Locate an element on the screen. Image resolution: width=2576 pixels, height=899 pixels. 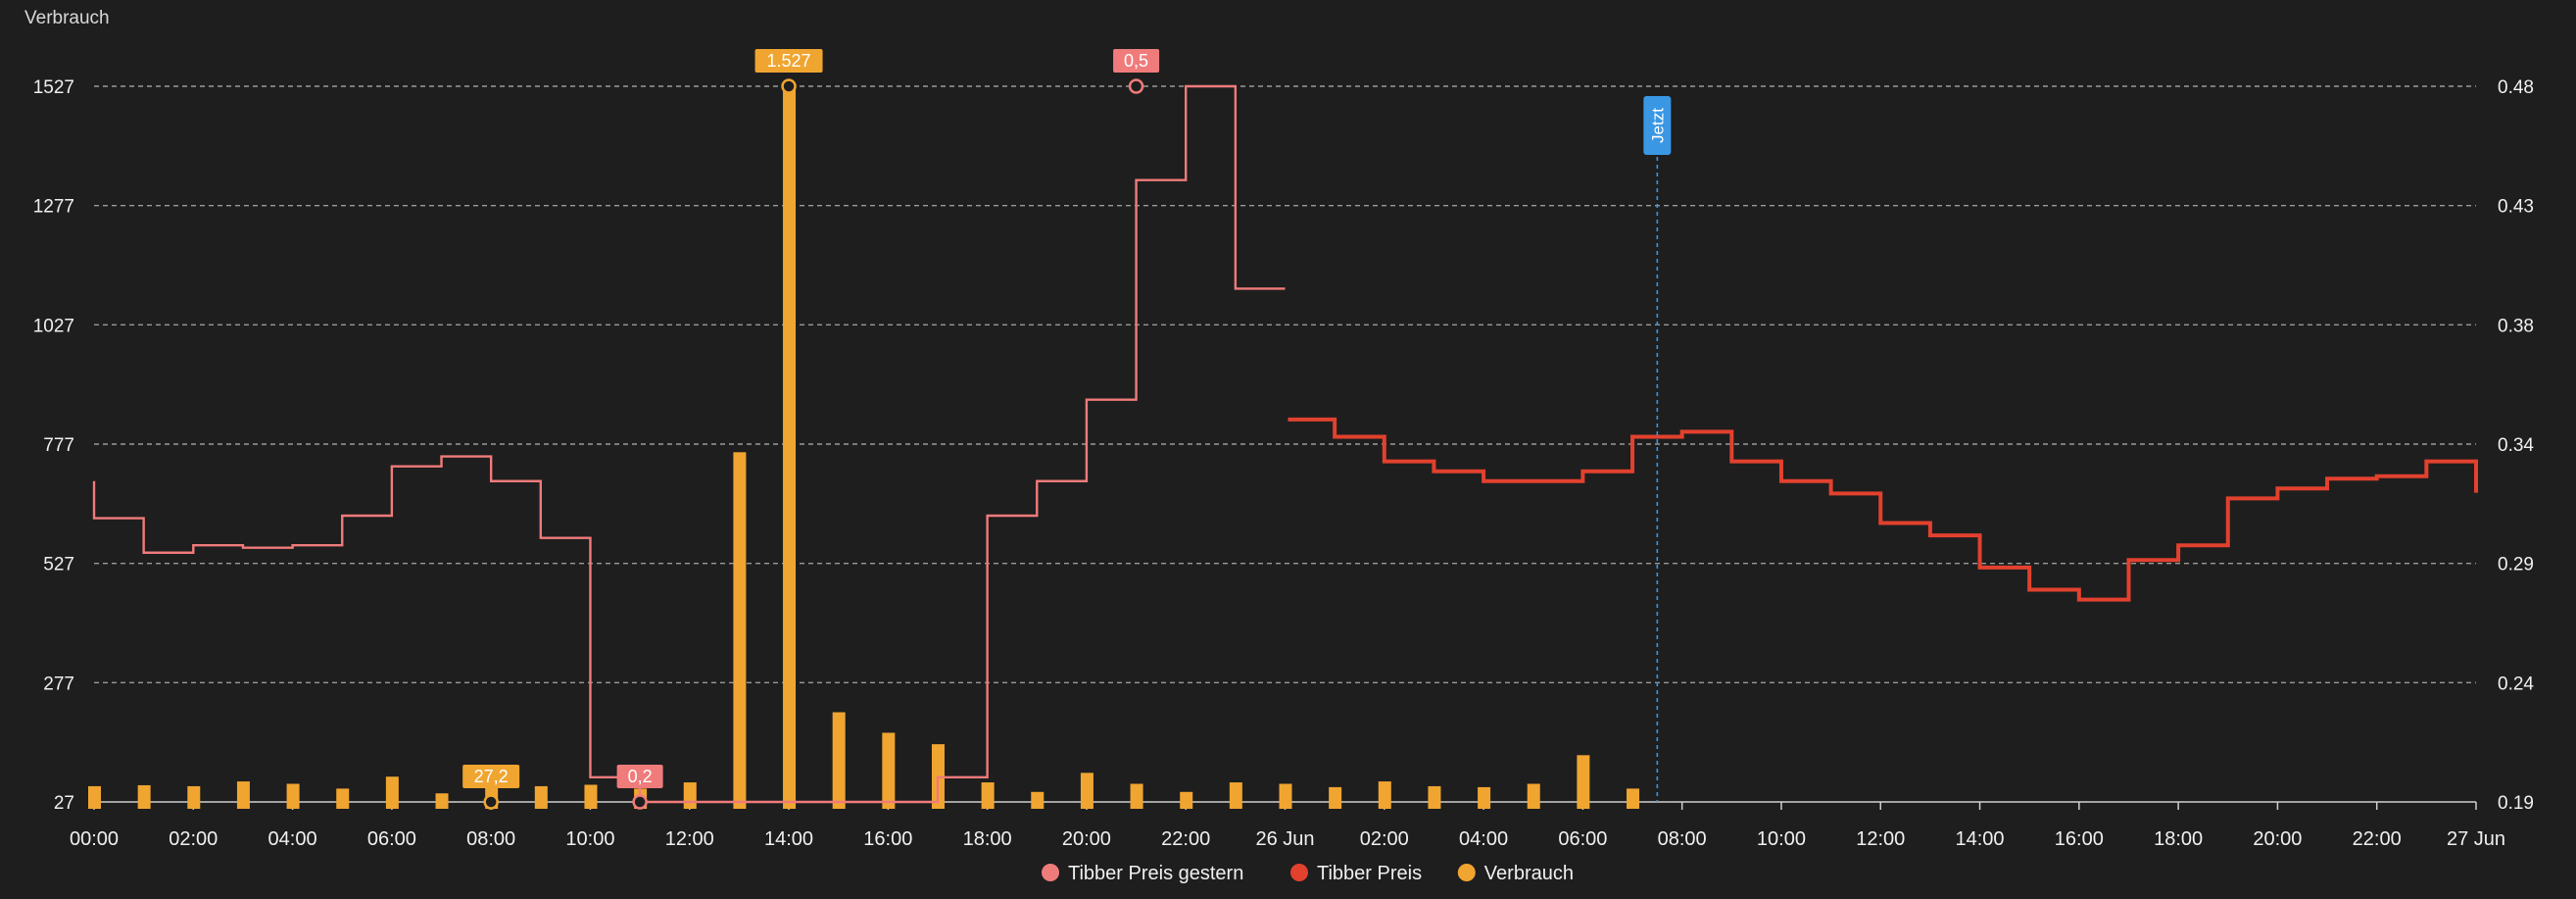
annotation-label: 0,2 is located at coordinates (640, 776).